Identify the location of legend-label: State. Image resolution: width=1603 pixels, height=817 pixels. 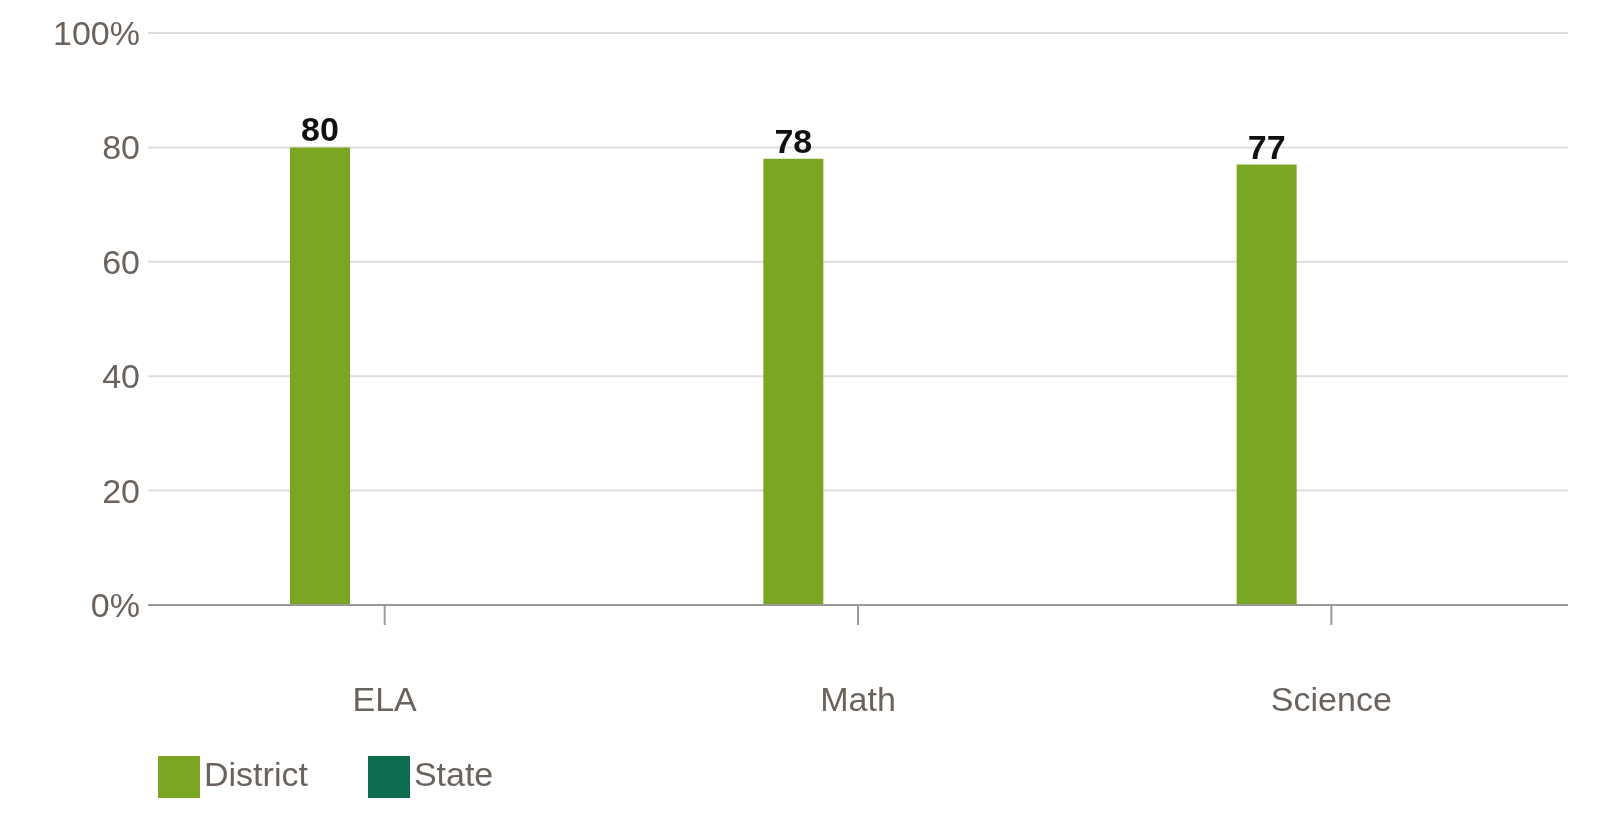
(453, 773).